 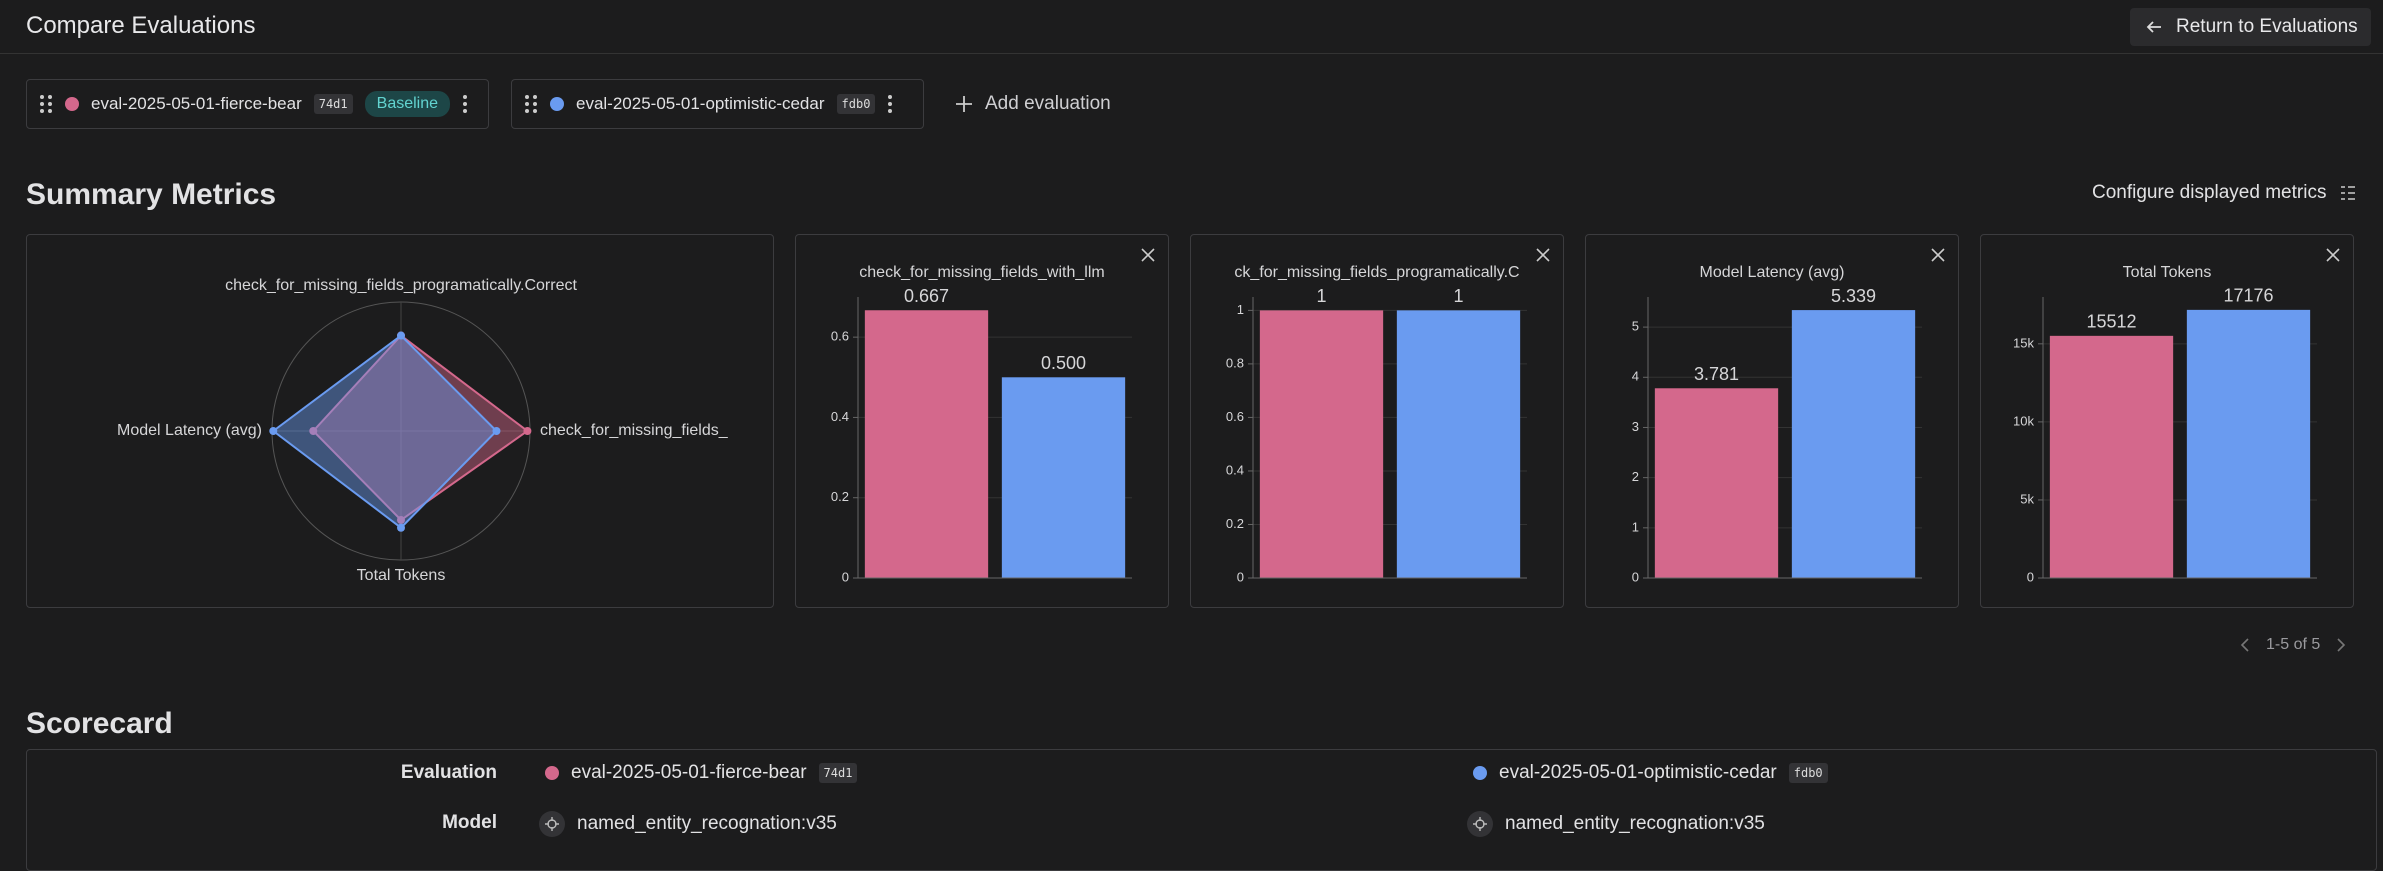 I want to click on prev-icon, so click(x=2245, y=645).